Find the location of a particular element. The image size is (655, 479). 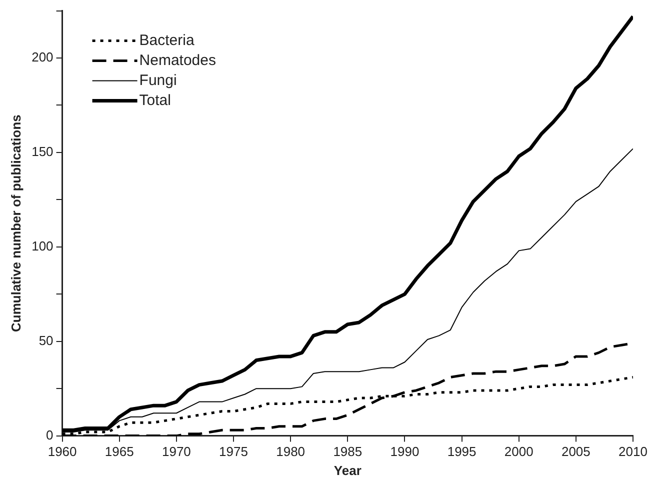

x-tick-label: 1965 is located at coordinates (119, 452).